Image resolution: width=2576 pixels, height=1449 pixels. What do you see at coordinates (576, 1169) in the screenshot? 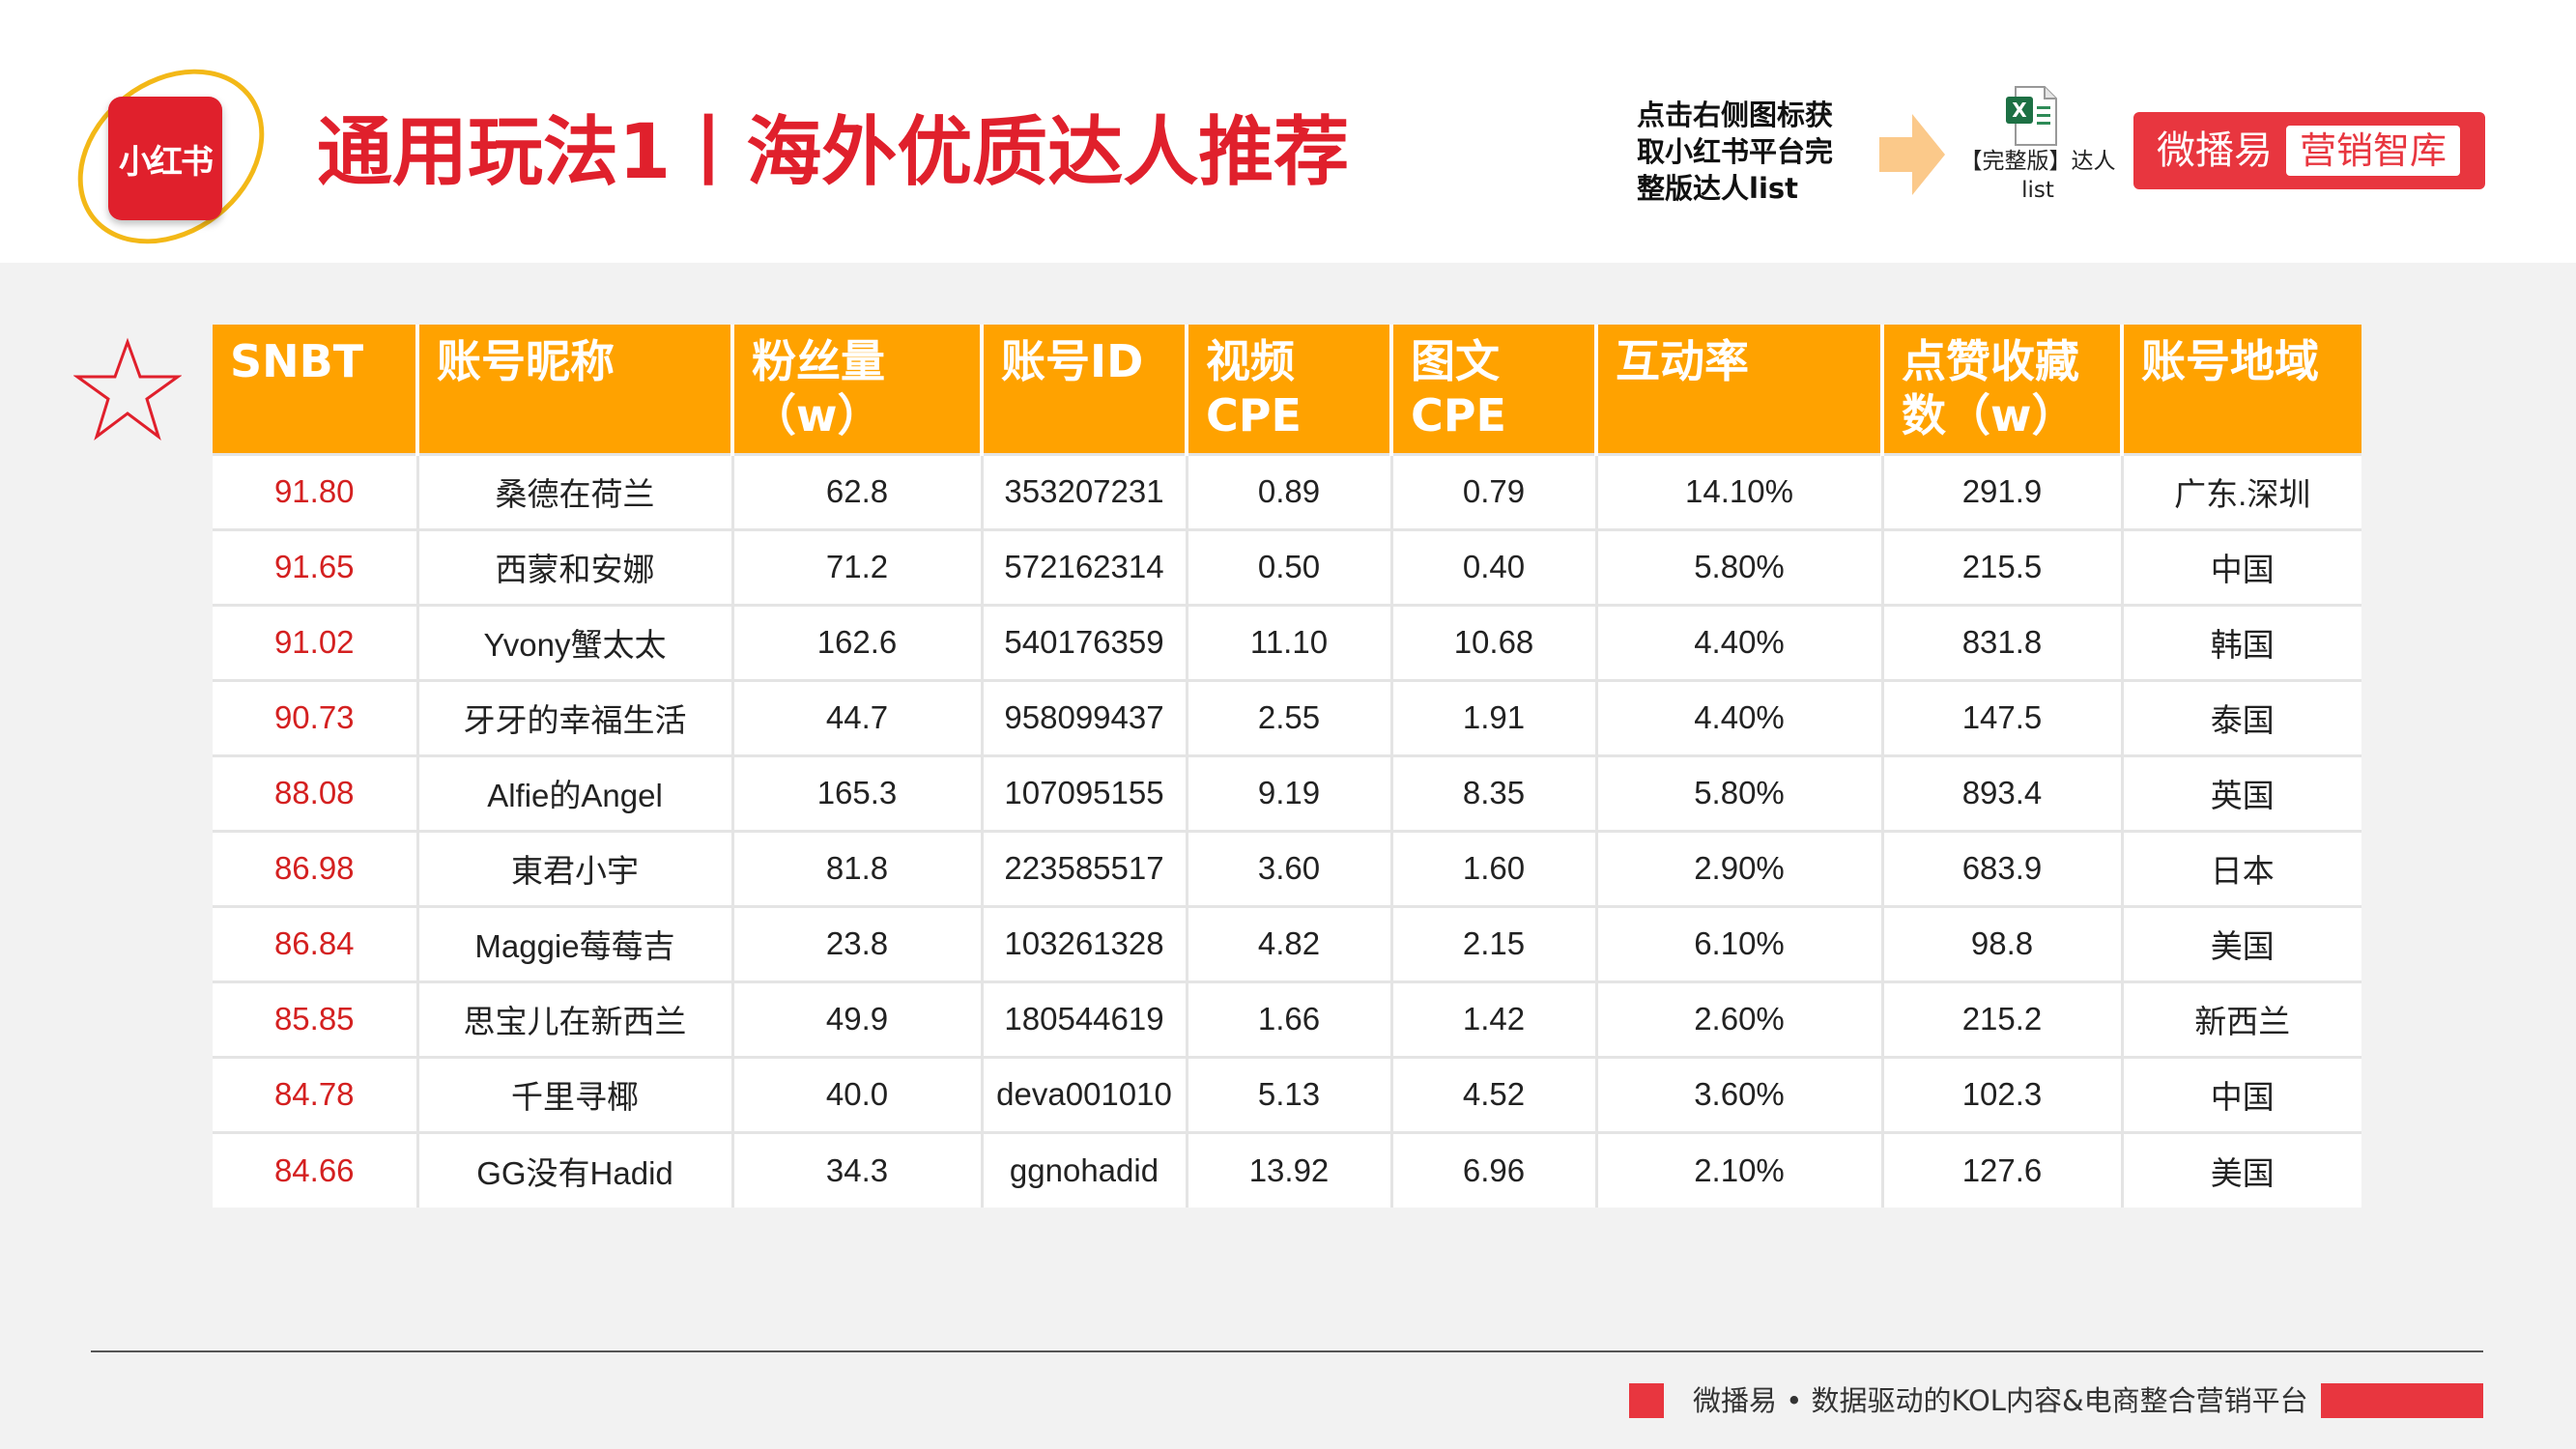
I see `cell-nickname: GG没有Hadid` at bounding box center [576, 1169].